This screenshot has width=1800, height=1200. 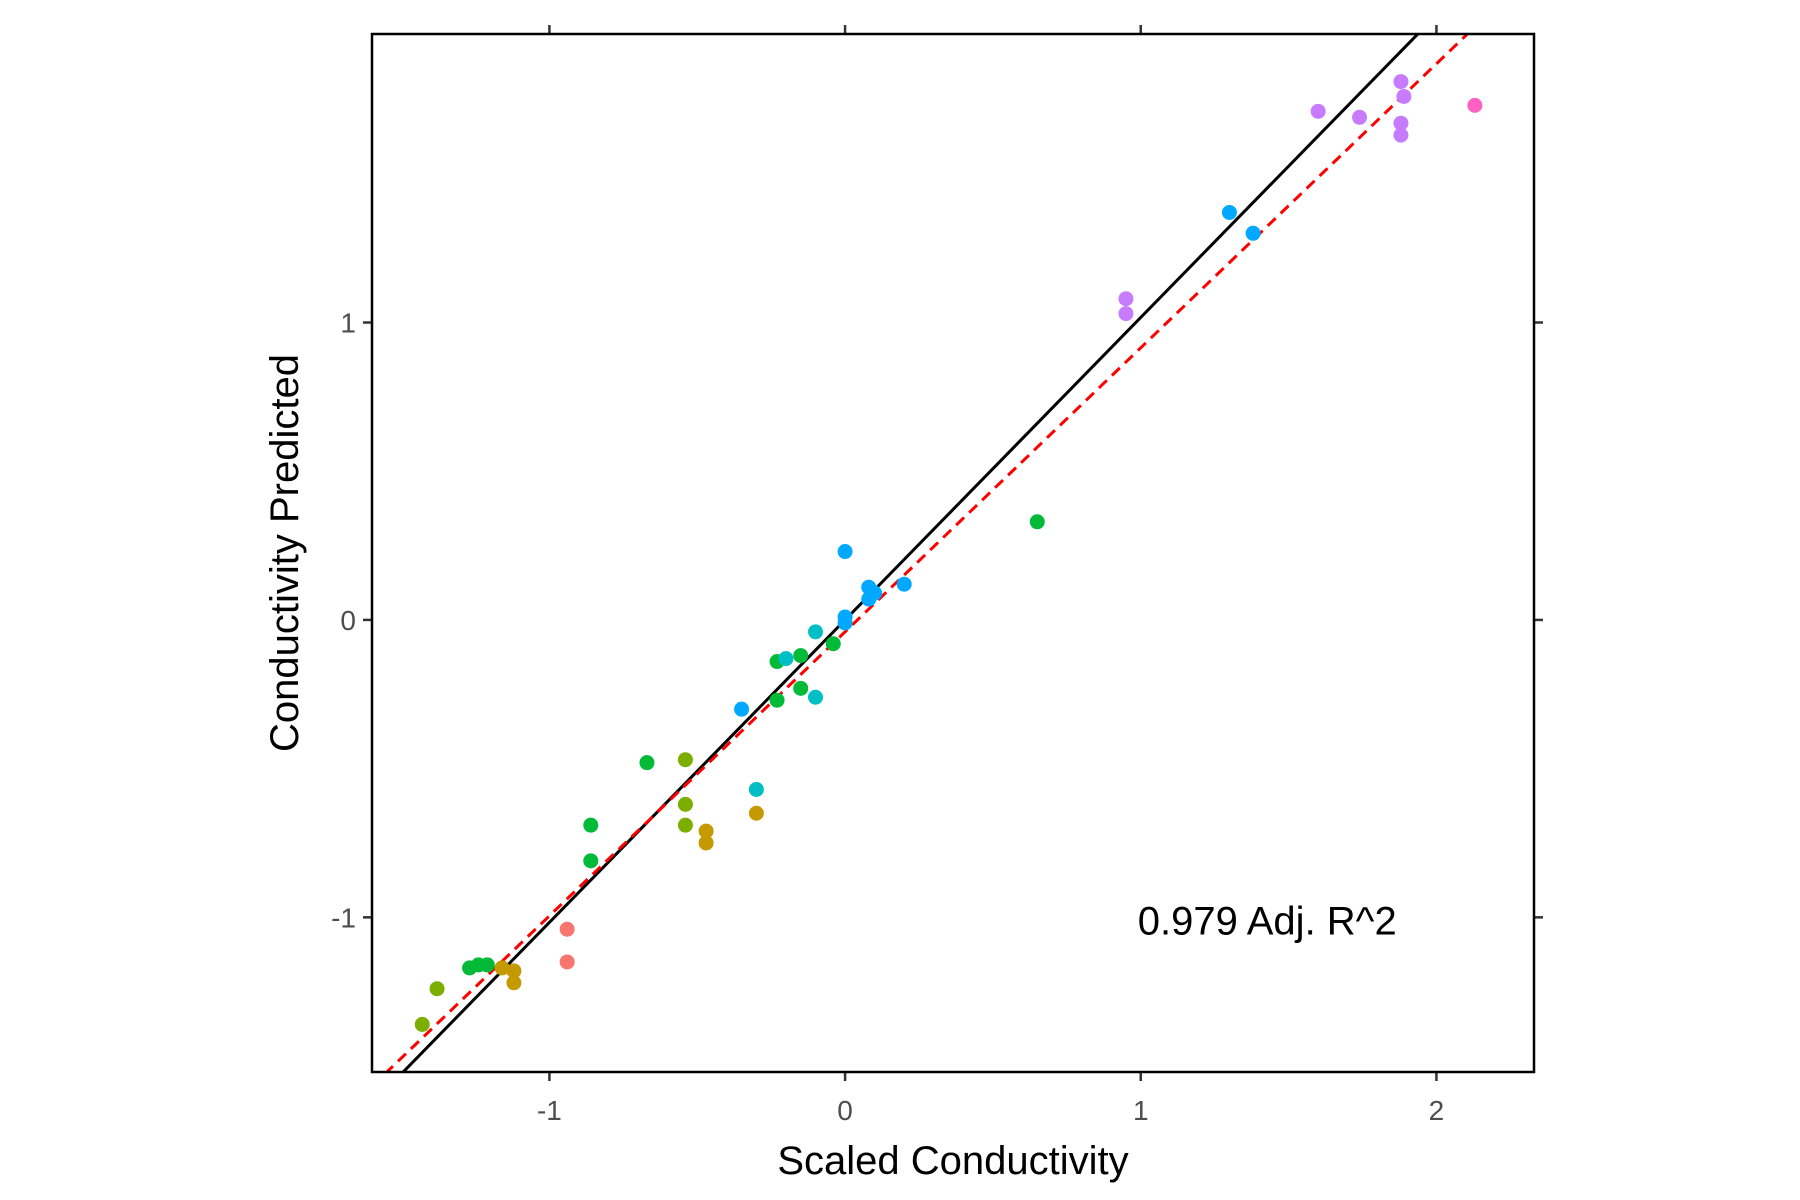 I want to click on y-axis-title: Conductivity Predicted, so click(x=285, y=553).